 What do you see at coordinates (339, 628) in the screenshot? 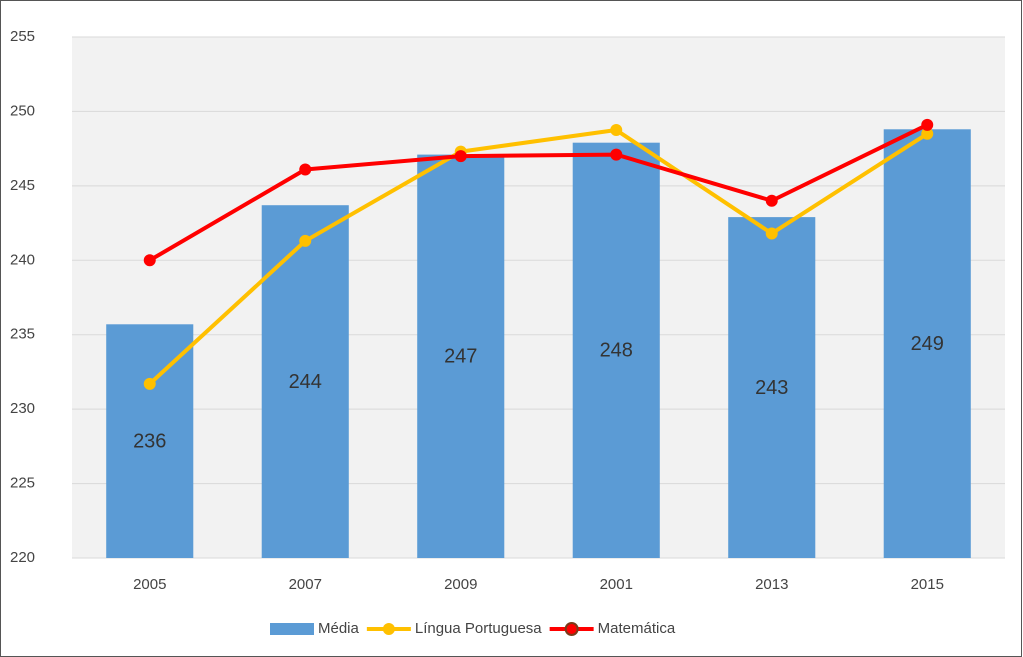
I see `legend-label: Média` at bounding box center [339, 628].